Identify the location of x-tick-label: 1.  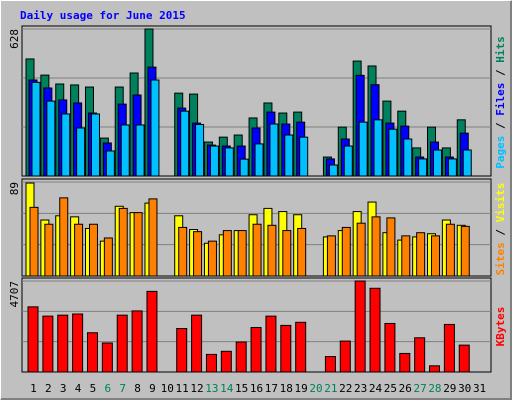
(33, 388).